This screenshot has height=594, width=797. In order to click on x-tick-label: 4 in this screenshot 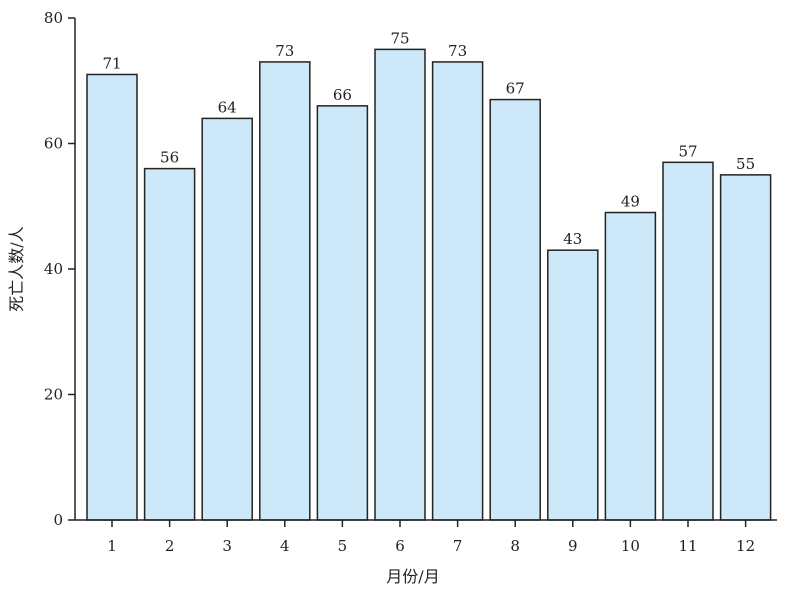, I will do `click(285, 546)`.